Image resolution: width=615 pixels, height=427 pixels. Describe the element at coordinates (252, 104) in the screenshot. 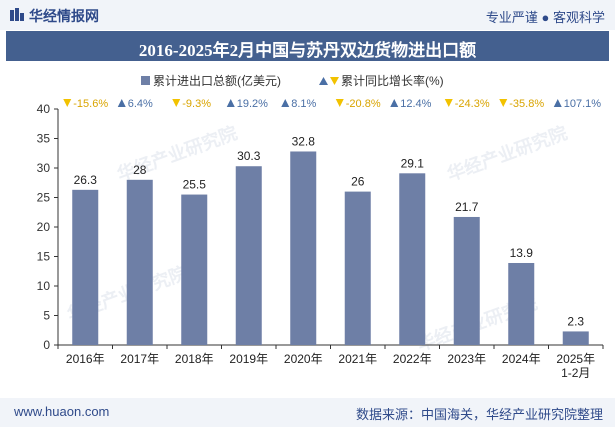

I see `growth-rate-label: 19.2%` at that location.